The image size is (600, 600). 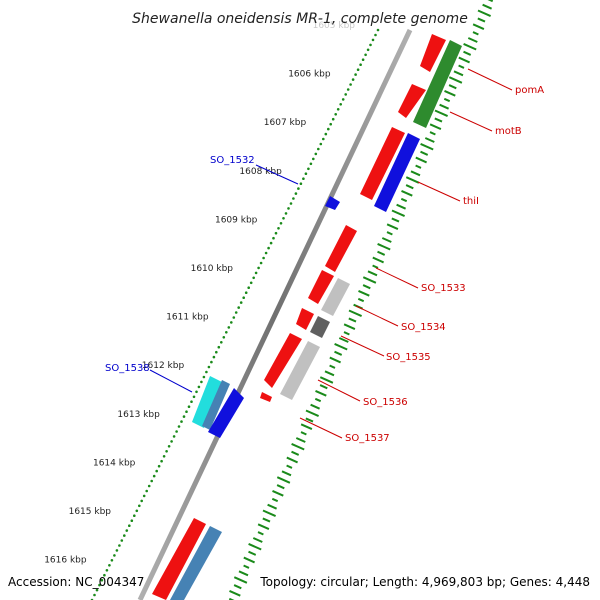 I want to click on label-SO_1538: SO_1538, so click(x=127, y=368).